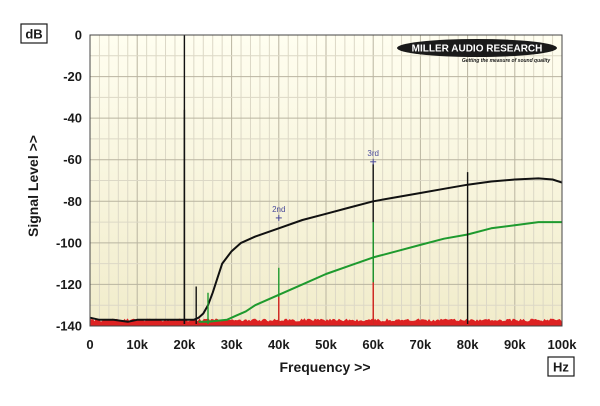 The height and width of the screenshot is (406, 600). Describe the element at coordinates (185, 344) in the screenshot. I see `x-tick-label: 20k` at that location.